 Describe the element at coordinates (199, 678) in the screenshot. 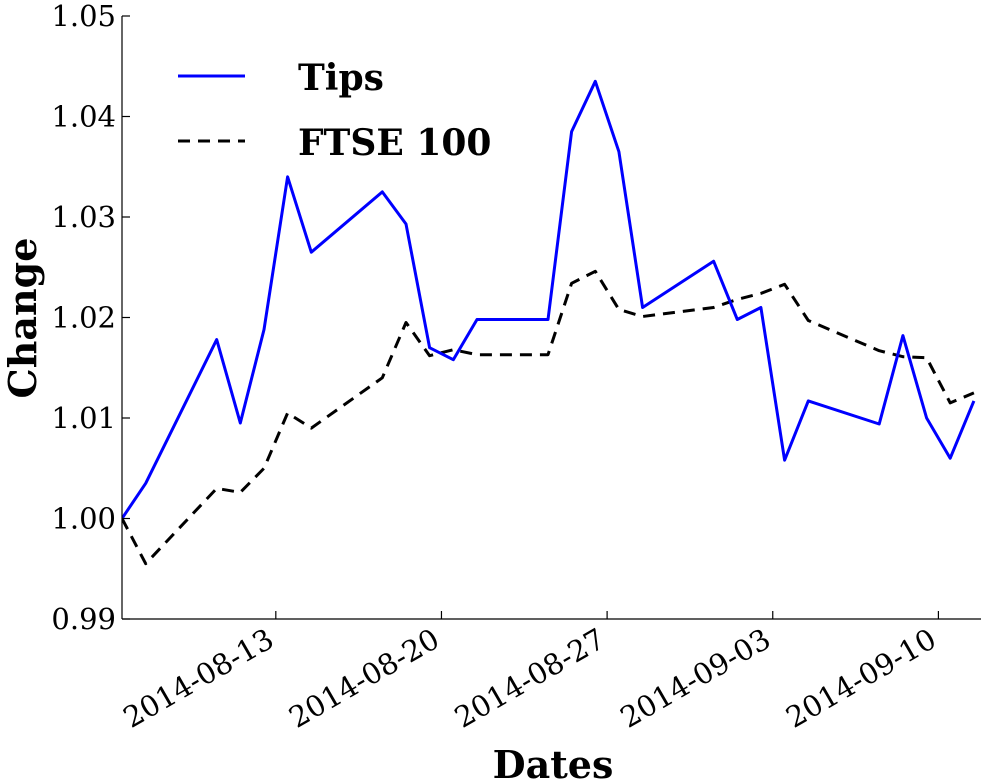

I see `x-tick-label: 2014-08-13` at that location.